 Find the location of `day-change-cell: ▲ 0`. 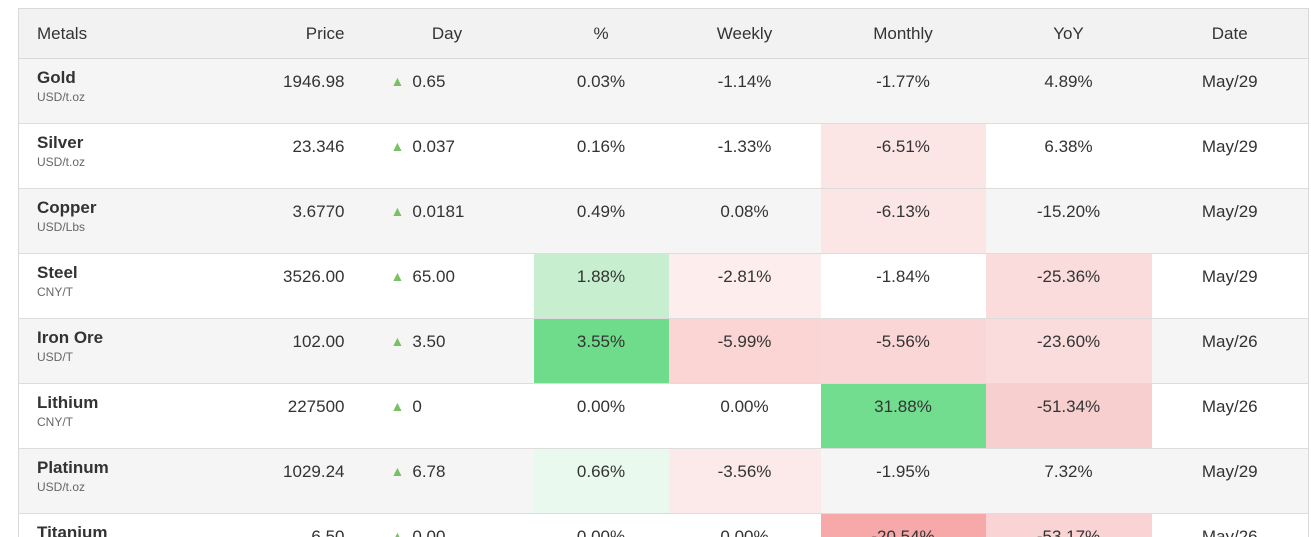

day-change-cell: ▲ 0 is located at coordinates (447, 416).